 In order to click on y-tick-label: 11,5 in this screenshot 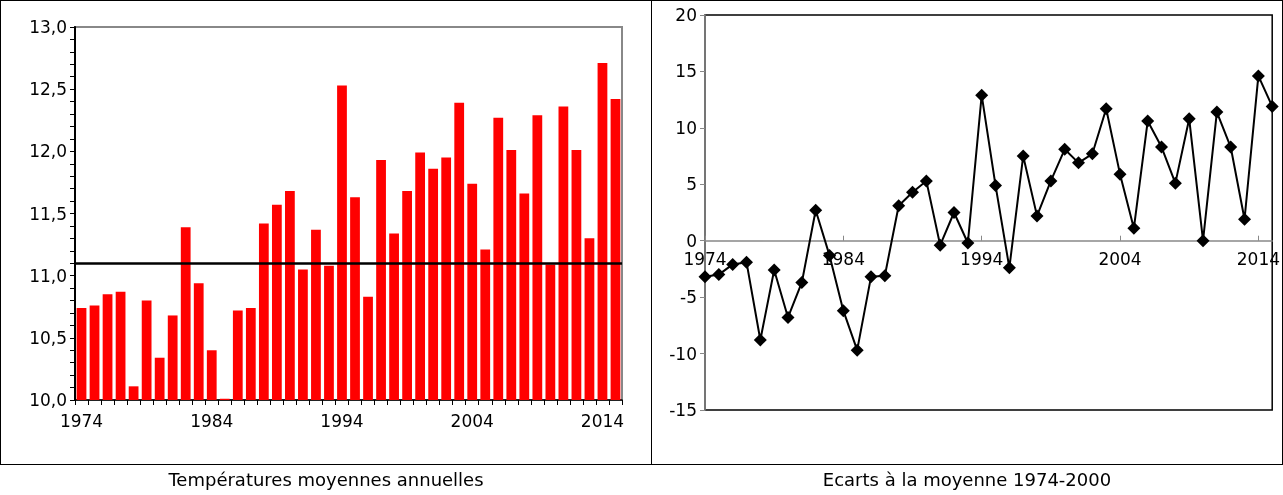, I will do `click(48, 213)`.